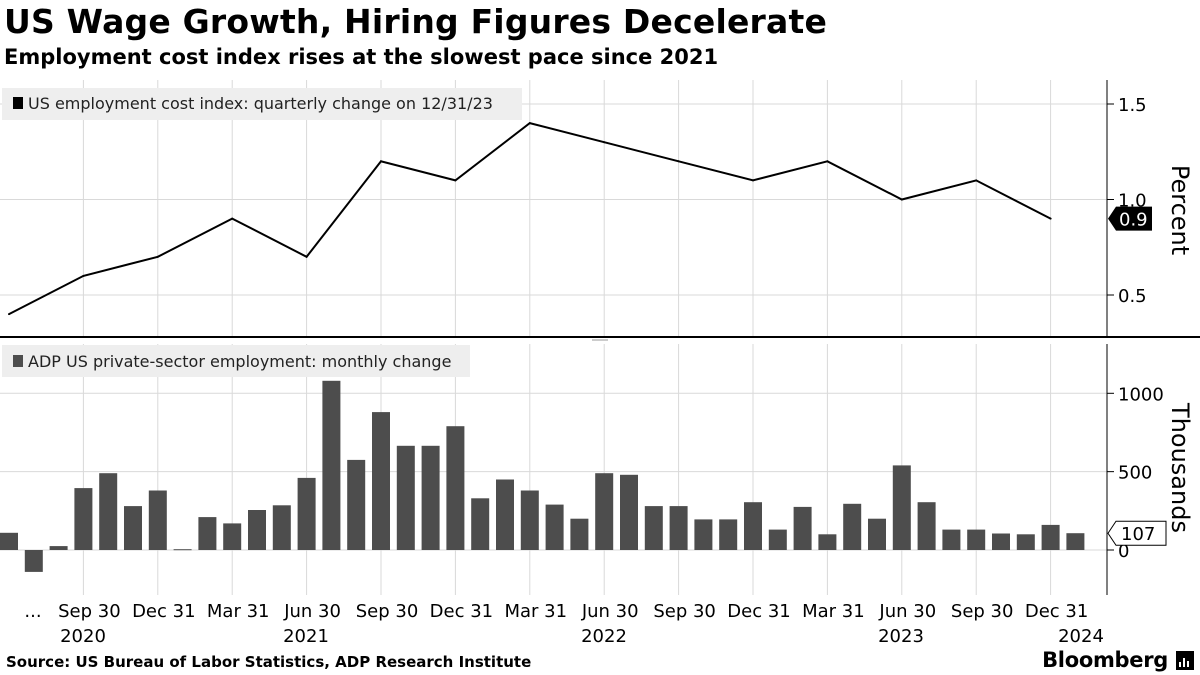  Describe the element at coordinates (1105, 660) in the screenshot. I see `brand-logo-text: Bloomberg` at that location.